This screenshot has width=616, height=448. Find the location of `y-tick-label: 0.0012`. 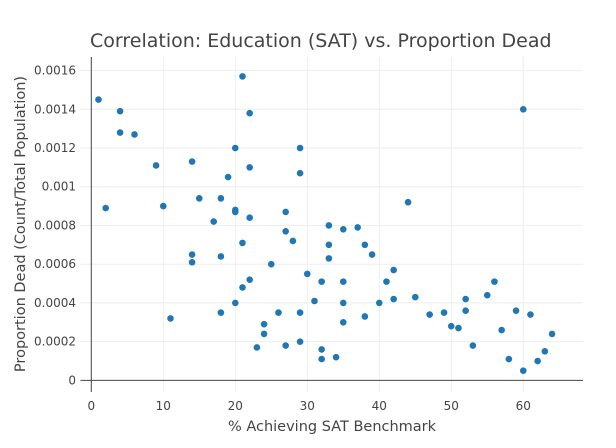

y-tick-label: 0.0012 is located at coordinates (55, 148).